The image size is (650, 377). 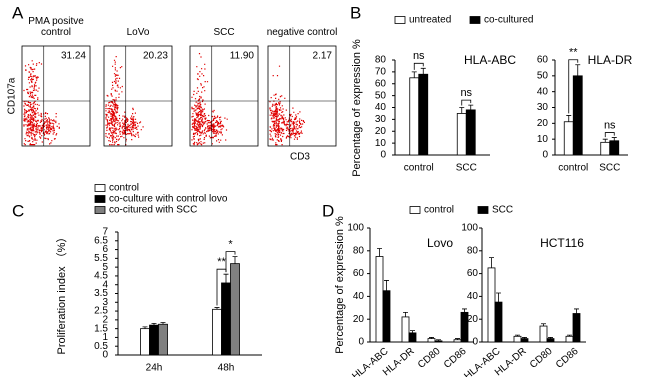 I want to click on y-tick-label: 2.5, so click(x=101, y=311).